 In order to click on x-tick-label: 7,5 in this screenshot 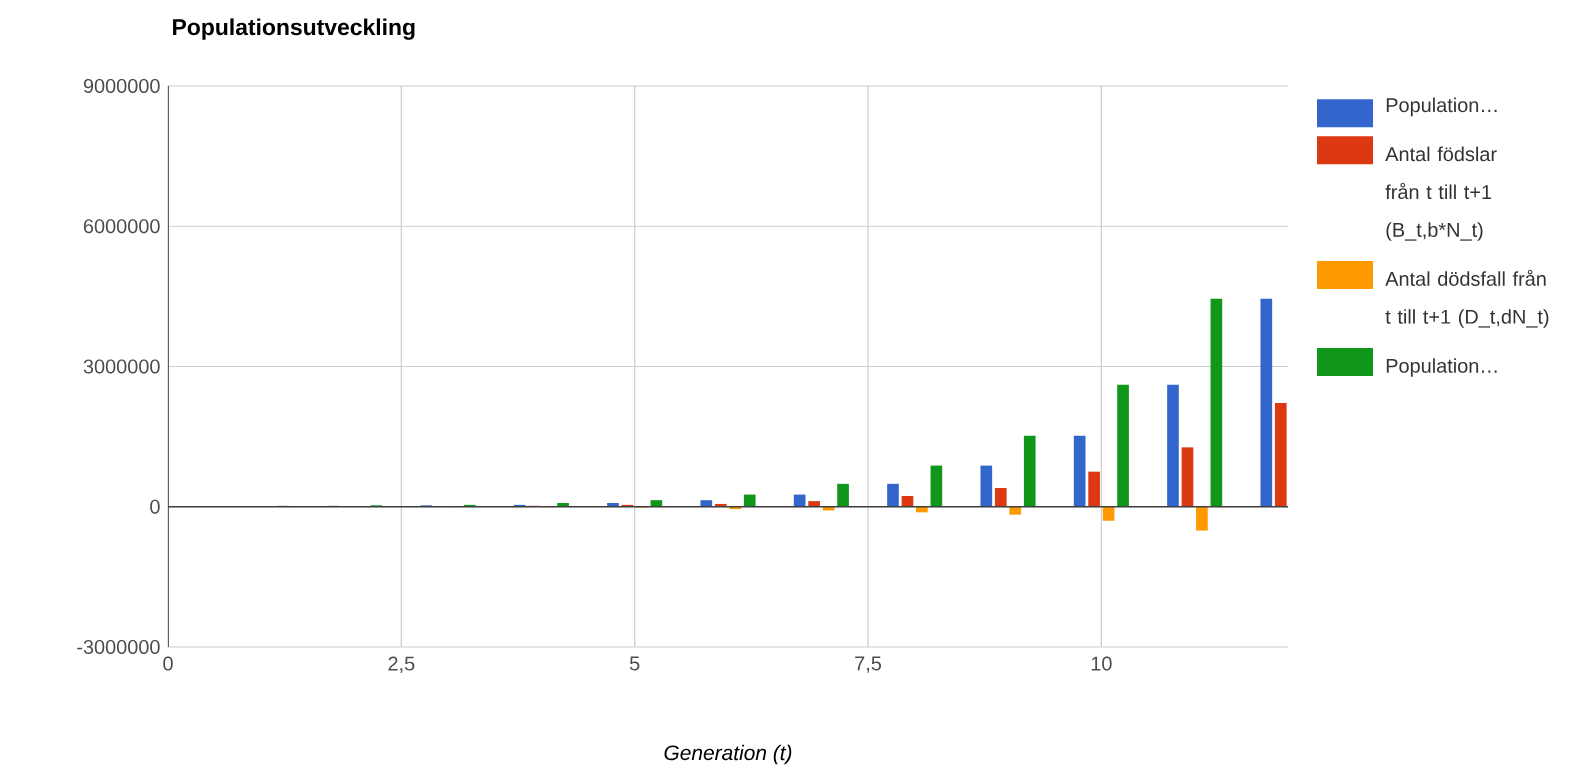, I will do `click(868, 664)`.